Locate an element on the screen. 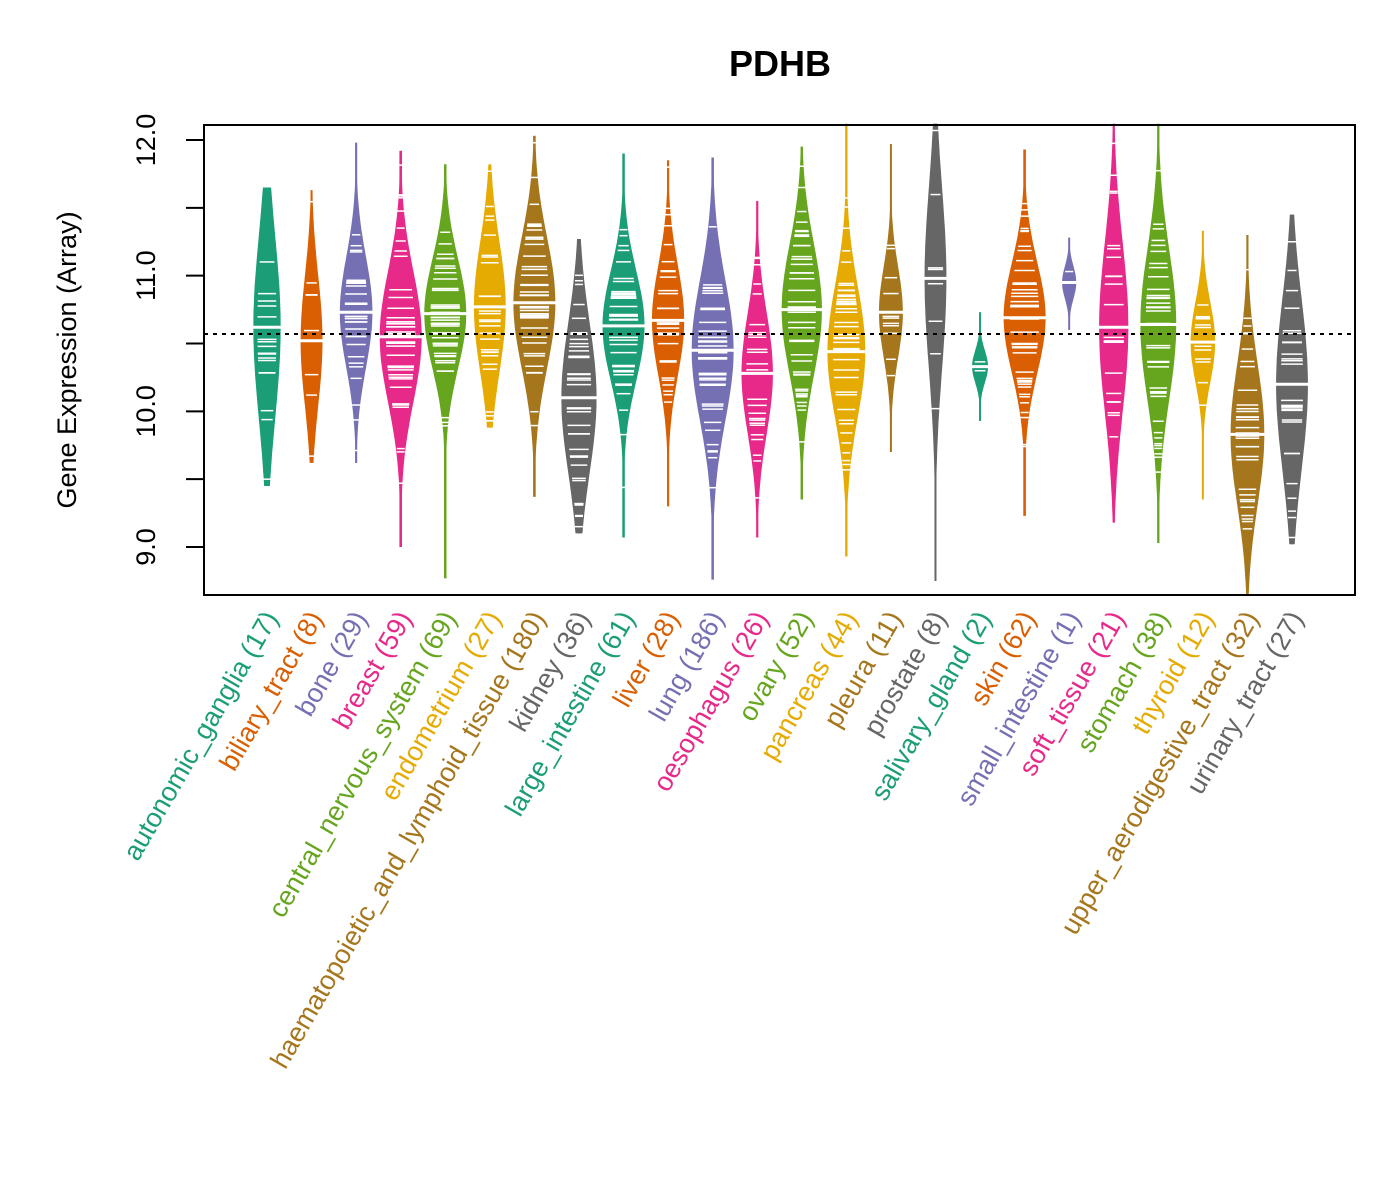  violin-skin is located at coordinates (1024, 332).